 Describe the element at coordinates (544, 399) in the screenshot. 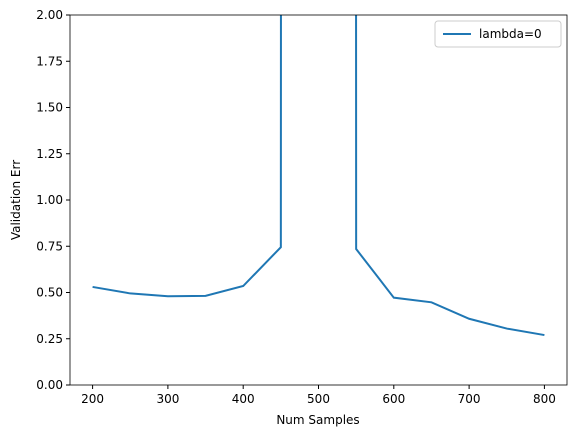

I see `x-tick-label: 800` at that location.